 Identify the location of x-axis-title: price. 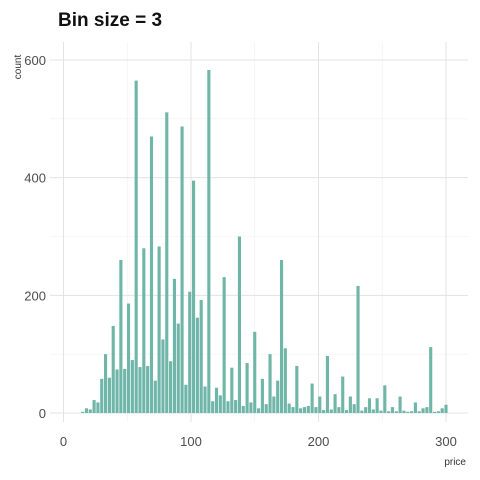
(455, 462).